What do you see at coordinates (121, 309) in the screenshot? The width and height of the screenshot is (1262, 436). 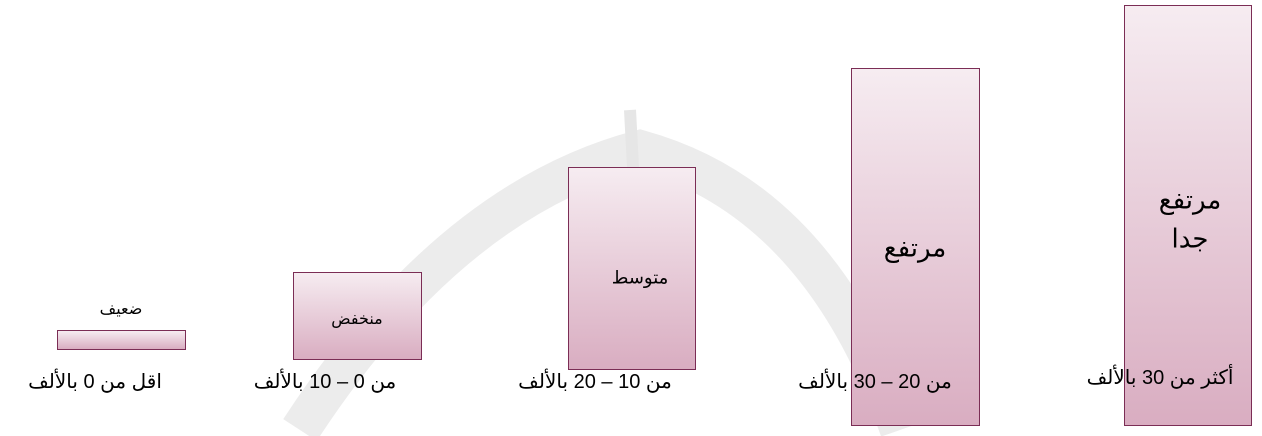 I see `level-label: ضعيف` at bounding box center [121, 309].